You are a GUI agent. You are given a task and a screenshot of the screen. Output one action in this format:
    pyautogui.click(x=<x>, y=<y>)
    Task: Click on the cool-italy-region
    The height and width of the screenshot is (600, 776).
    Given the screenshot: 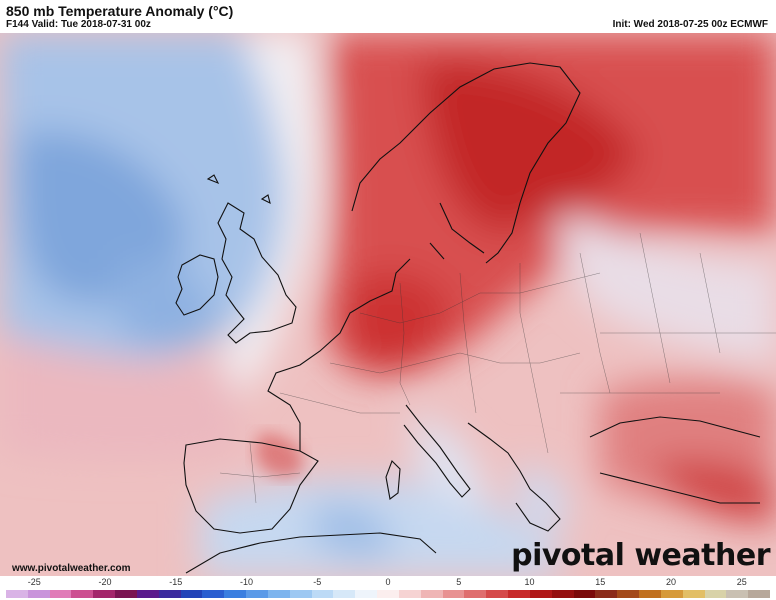 What is the action you would take?
    pyautogui.click(x=450, y=460)
    